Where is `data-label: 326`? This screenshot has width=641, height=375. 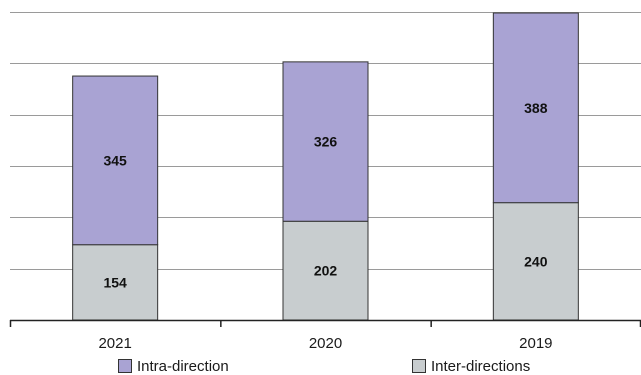 data-label: 326 is located at coordinates (326, 142).